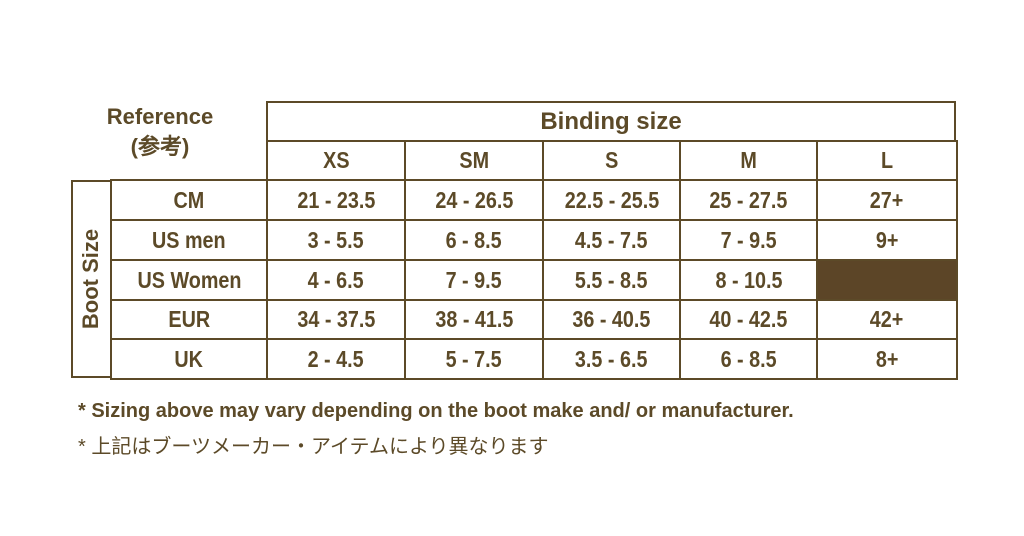 The image size is (1024, 536). I want to click on row-label: US Women, so click(189, 280).